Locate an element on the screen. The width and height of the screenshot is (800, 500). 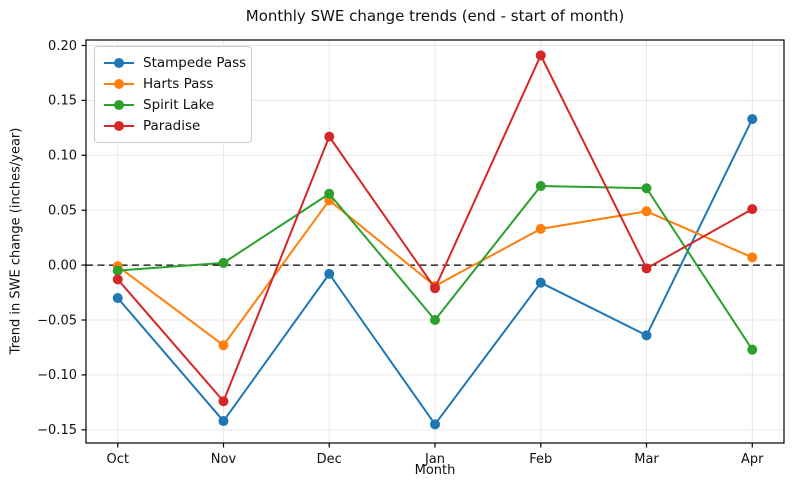
data-point-stampede-pass-apr is located at coordinates (752, 119).